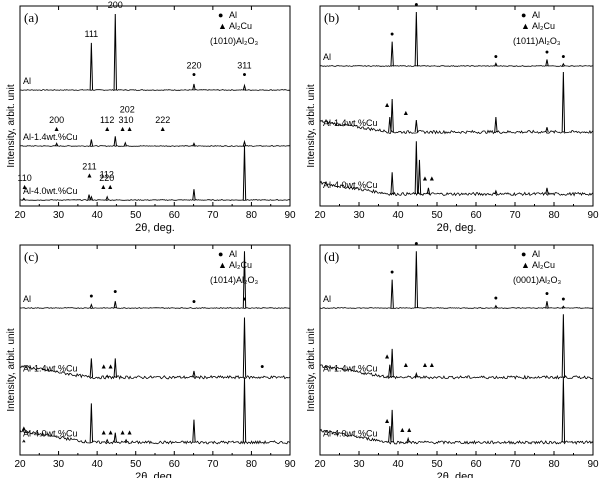 This screenshot has height=478, width=600. Describe the element at coordinates (56, 120) in the screenshot. I see `peak-index-label: 200` at that location.